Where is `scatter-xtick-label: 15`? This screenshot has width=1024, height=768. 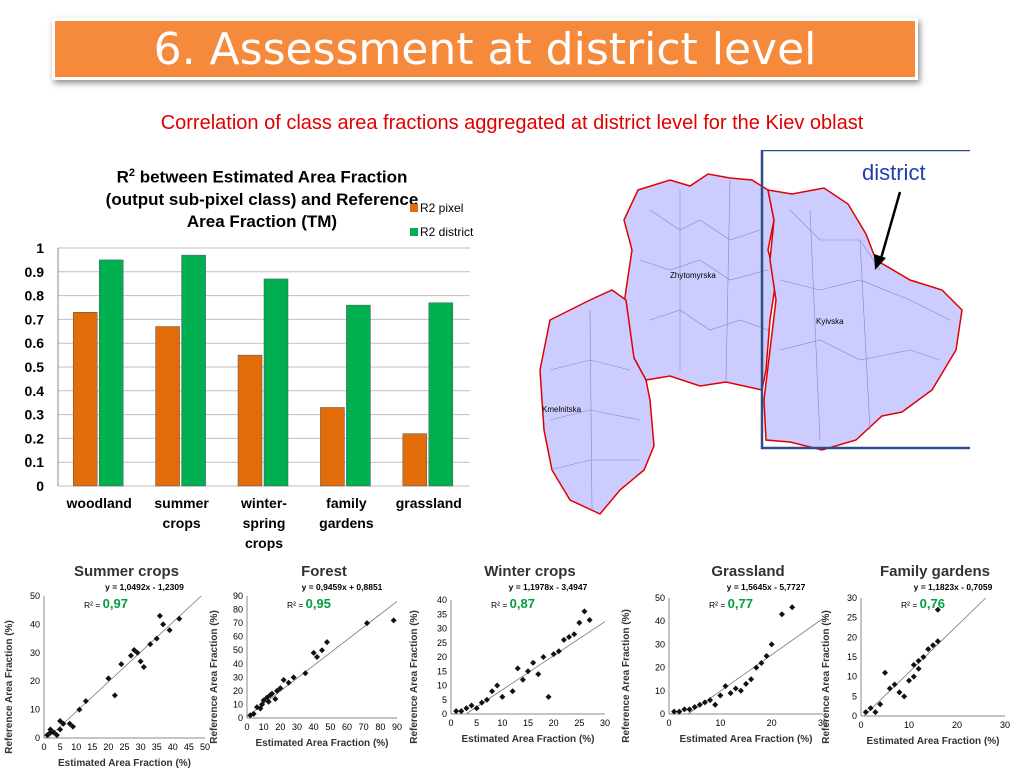
scatter-xtick-label: 15 is located at coordinates (528, 723).